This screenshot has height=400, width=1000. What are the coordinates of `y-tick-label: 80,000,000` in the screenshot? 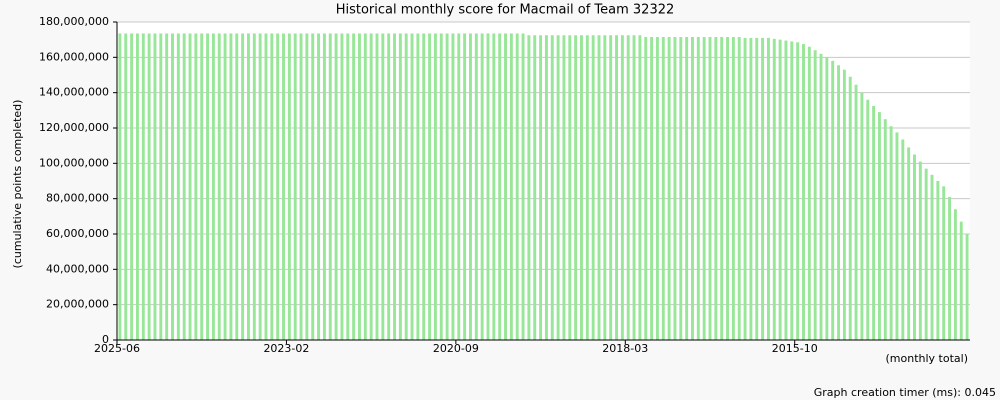 It's located at (77, 198).